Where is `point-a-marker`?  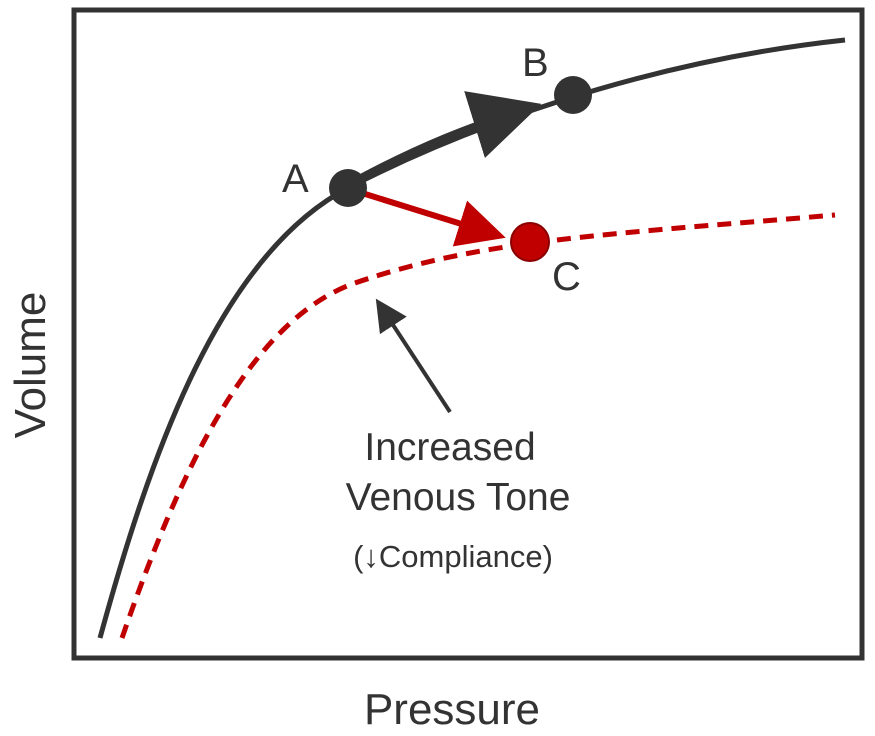 point-a-marker is located at coordinates (348, 188).